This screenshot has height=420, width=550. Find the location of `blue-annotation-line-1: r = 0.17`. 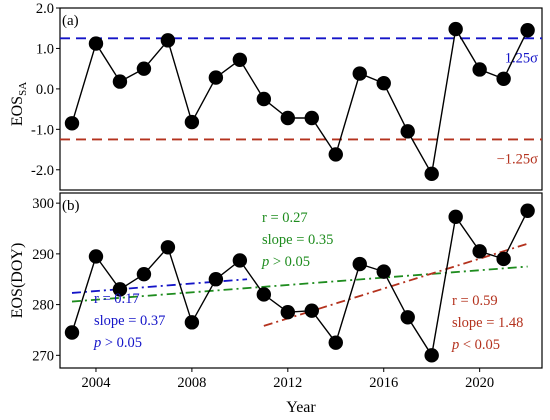

blue-annotation-line-1: r = 0.17 is located at coordinates (117, 299).